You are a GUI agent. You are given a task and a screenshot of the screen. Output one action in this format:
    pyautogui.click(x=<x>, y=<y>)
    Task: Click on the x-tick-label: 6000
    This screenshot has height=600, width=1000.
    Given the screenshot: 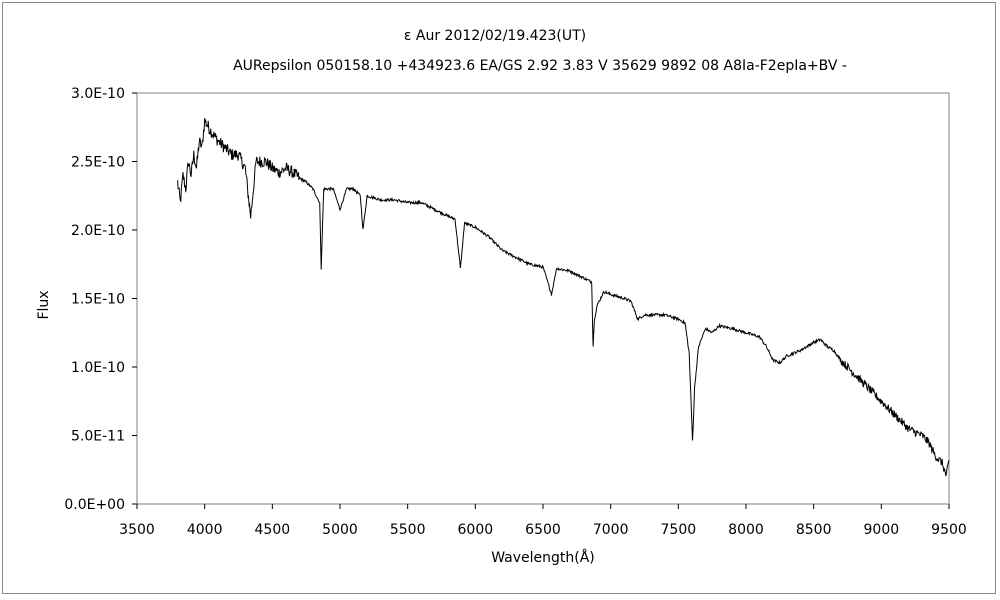 What is the action you would take?
    pyautogui.click(x=476, y=530)
    